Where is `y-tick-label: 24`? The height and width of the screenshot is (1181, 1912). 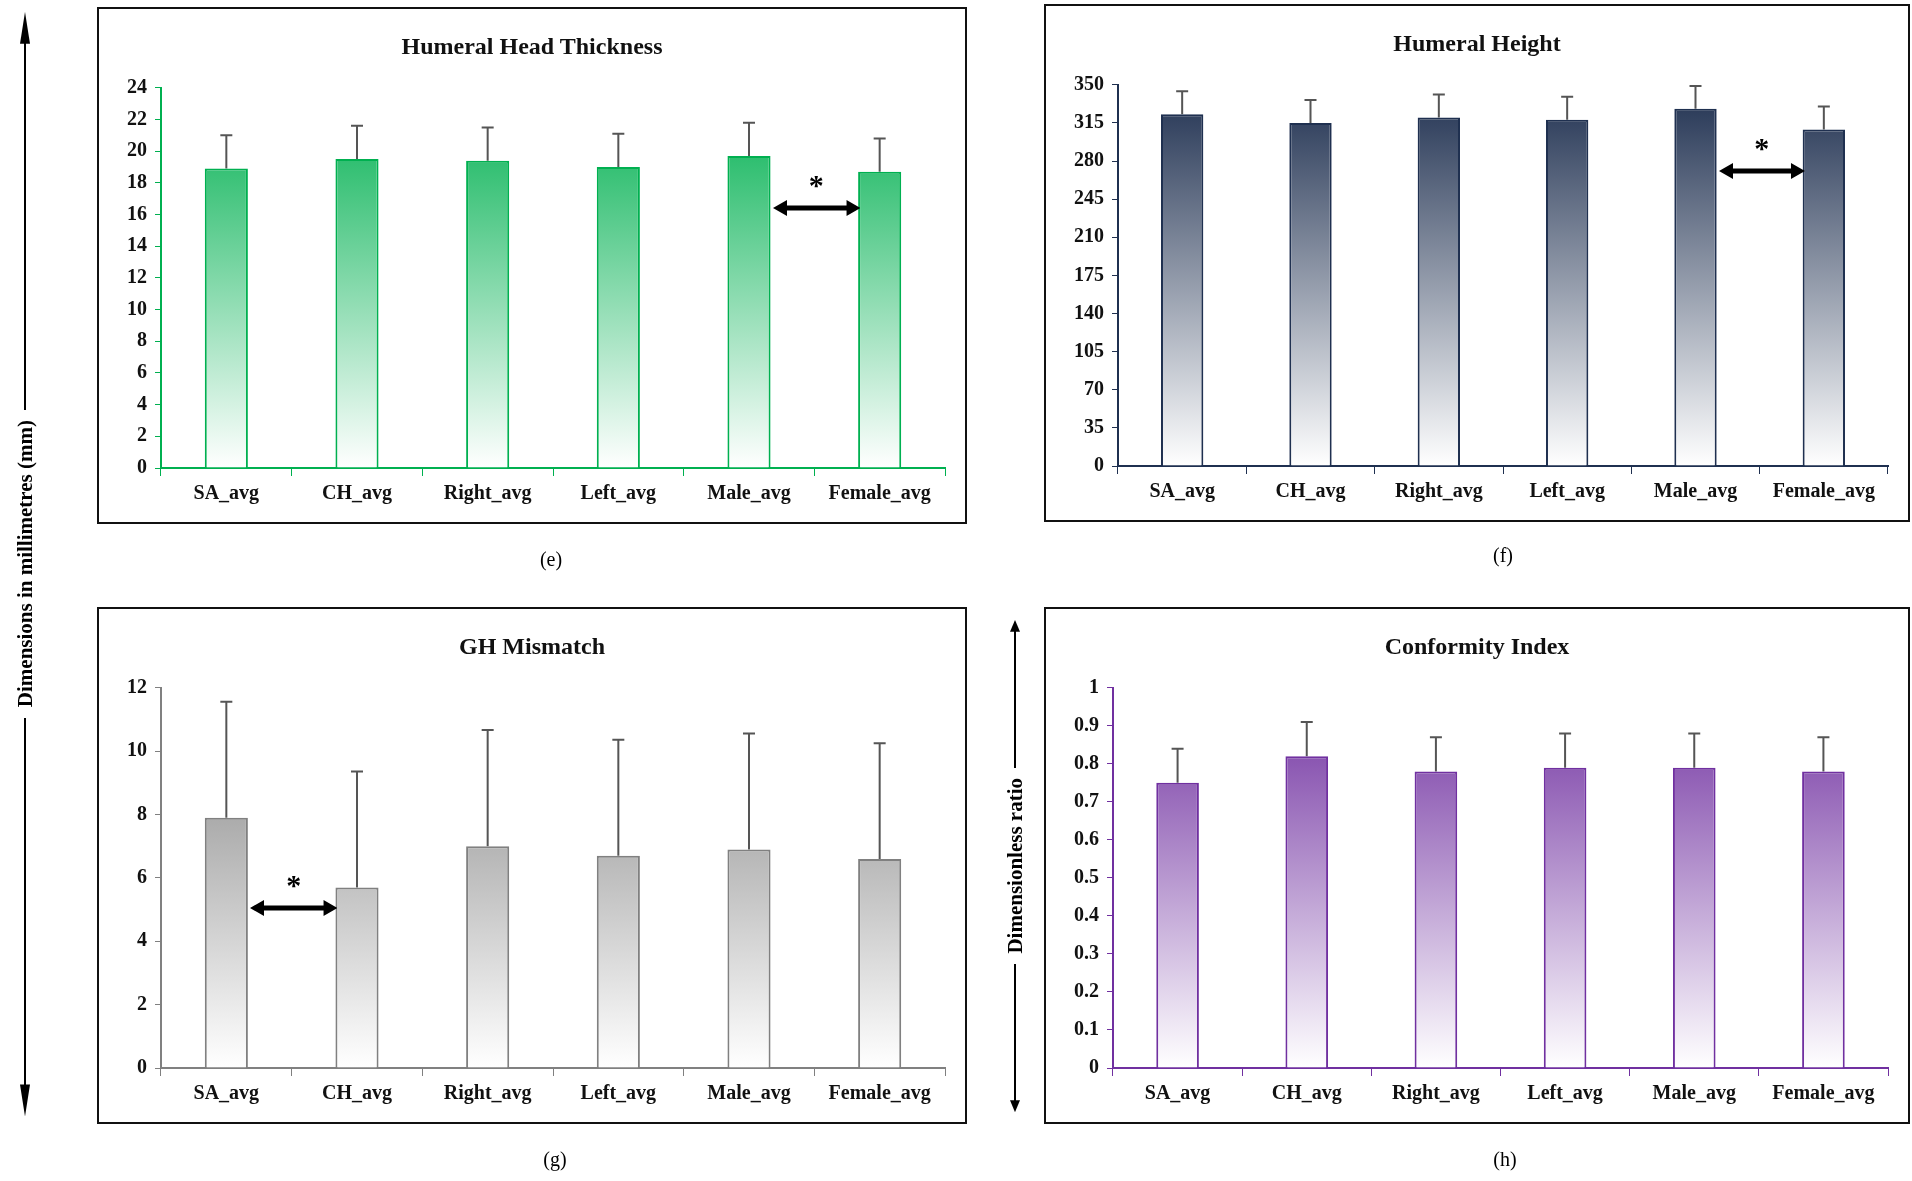
y-tick-label: 24 is located at coordinates (137, 85).